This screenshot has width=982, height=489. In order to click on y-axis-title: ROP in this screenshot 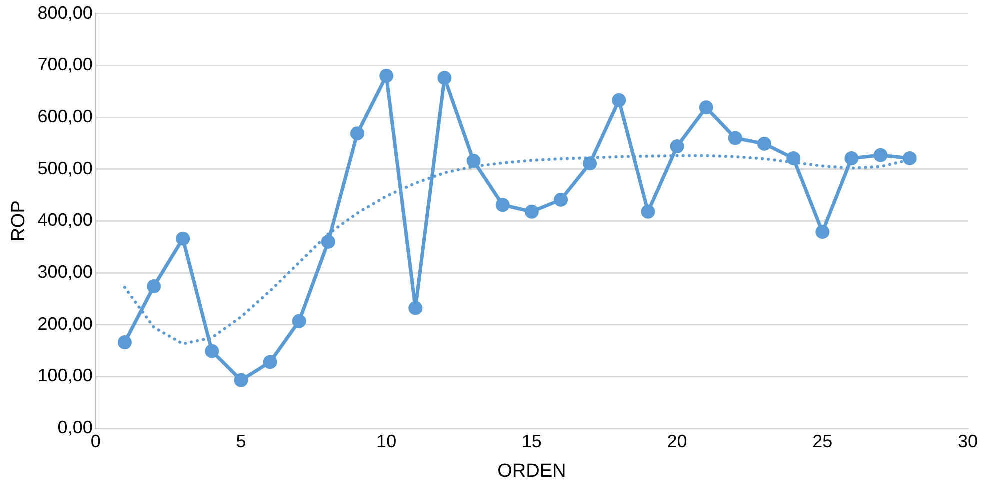, I will do `click(19, 221)`.